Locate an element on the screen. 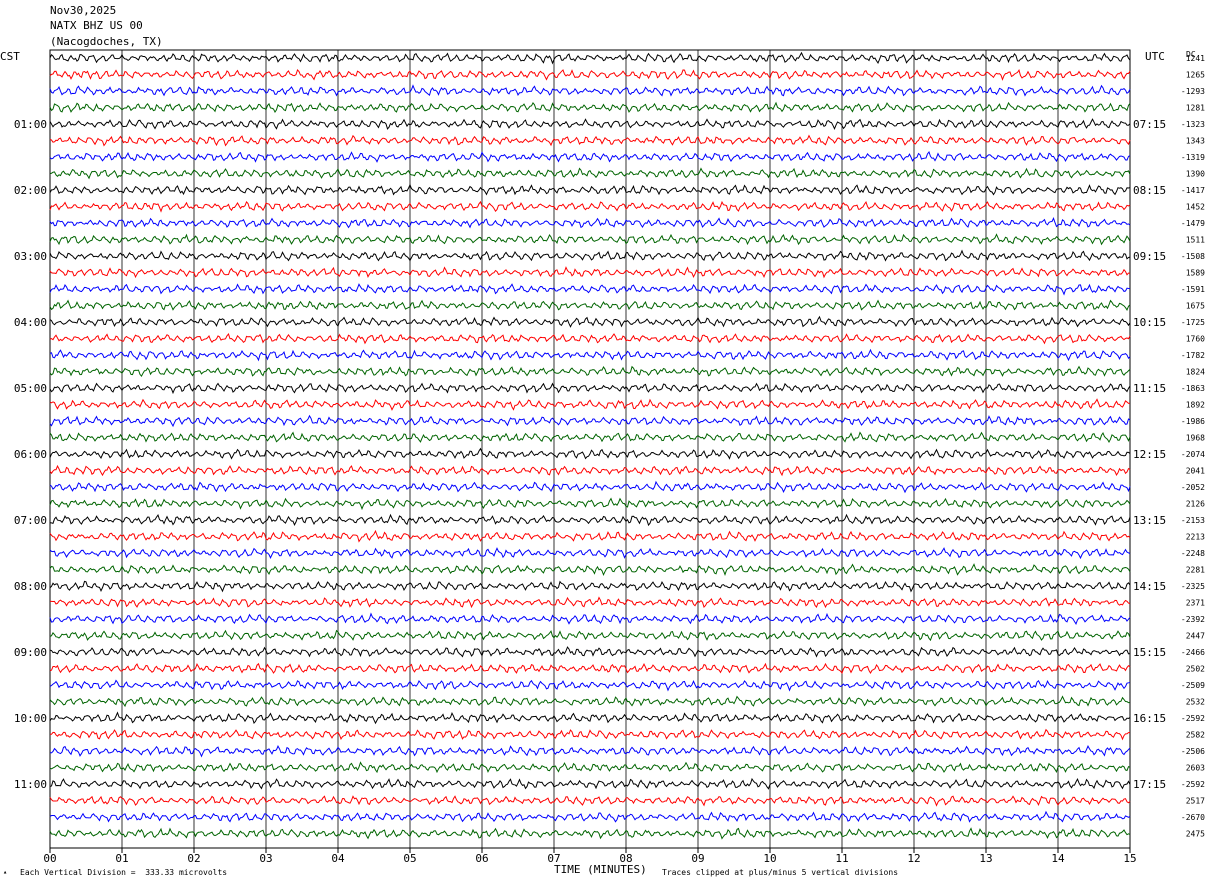 Image resolution: width=1210 pixels, height=886 pixels. dc-offset-label: -1591 is located at coordinates (1193, 289).